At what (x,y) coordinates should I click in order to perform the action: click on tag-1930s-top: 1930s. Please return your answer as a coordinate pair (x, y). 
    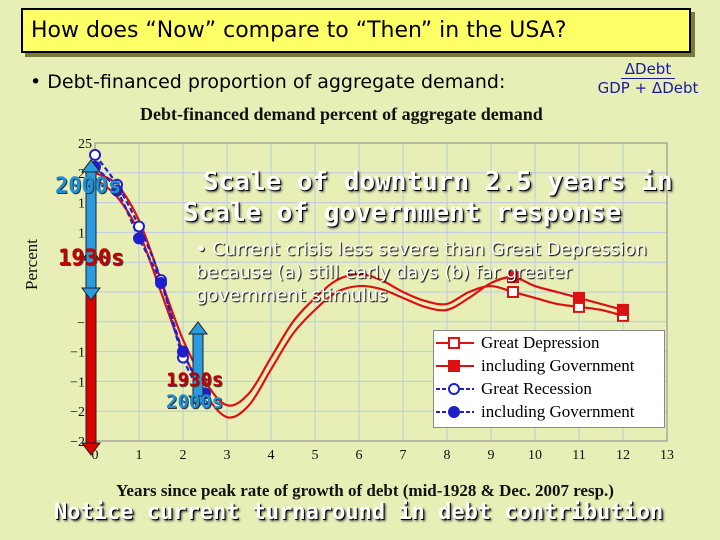
    Looking at the image, I should click on (91, 258).